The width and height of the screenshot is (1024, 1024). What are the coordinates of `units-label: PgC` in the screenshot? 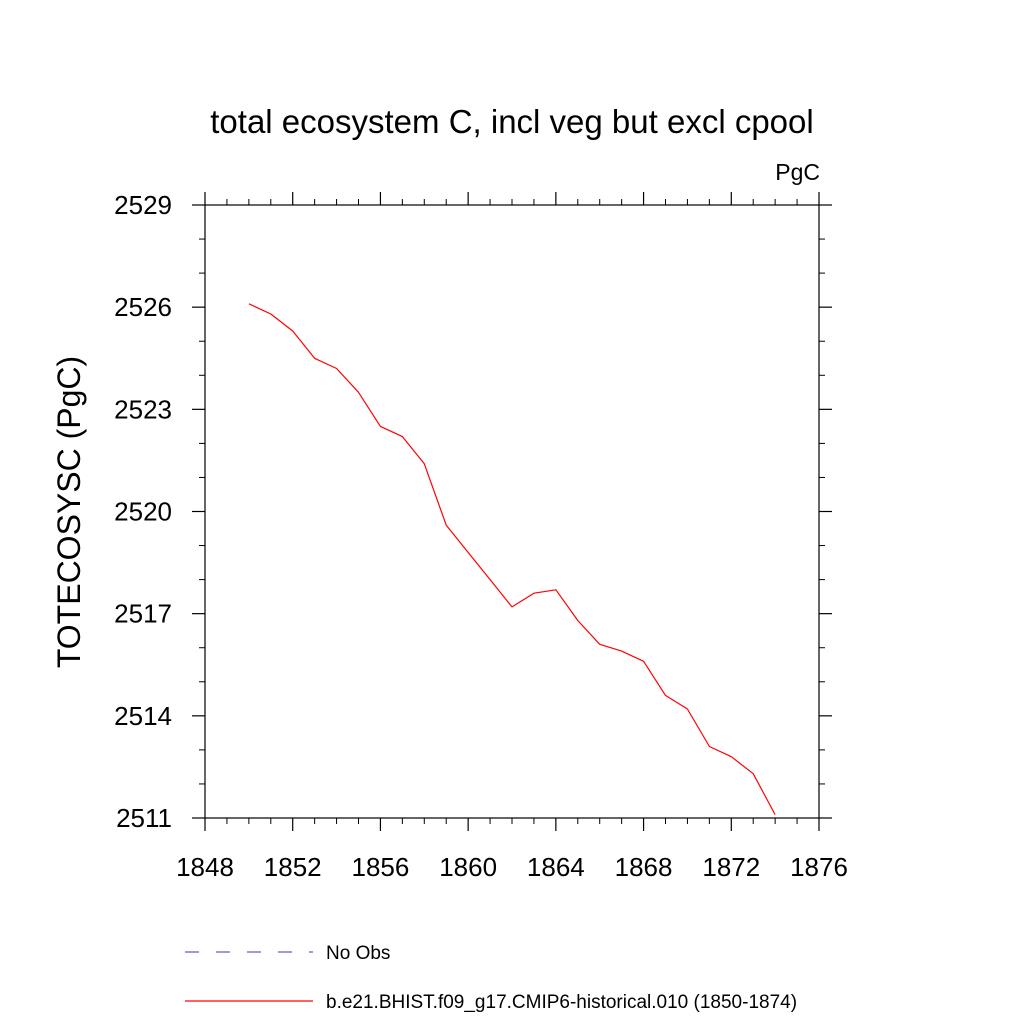 It's located at (797, 172).